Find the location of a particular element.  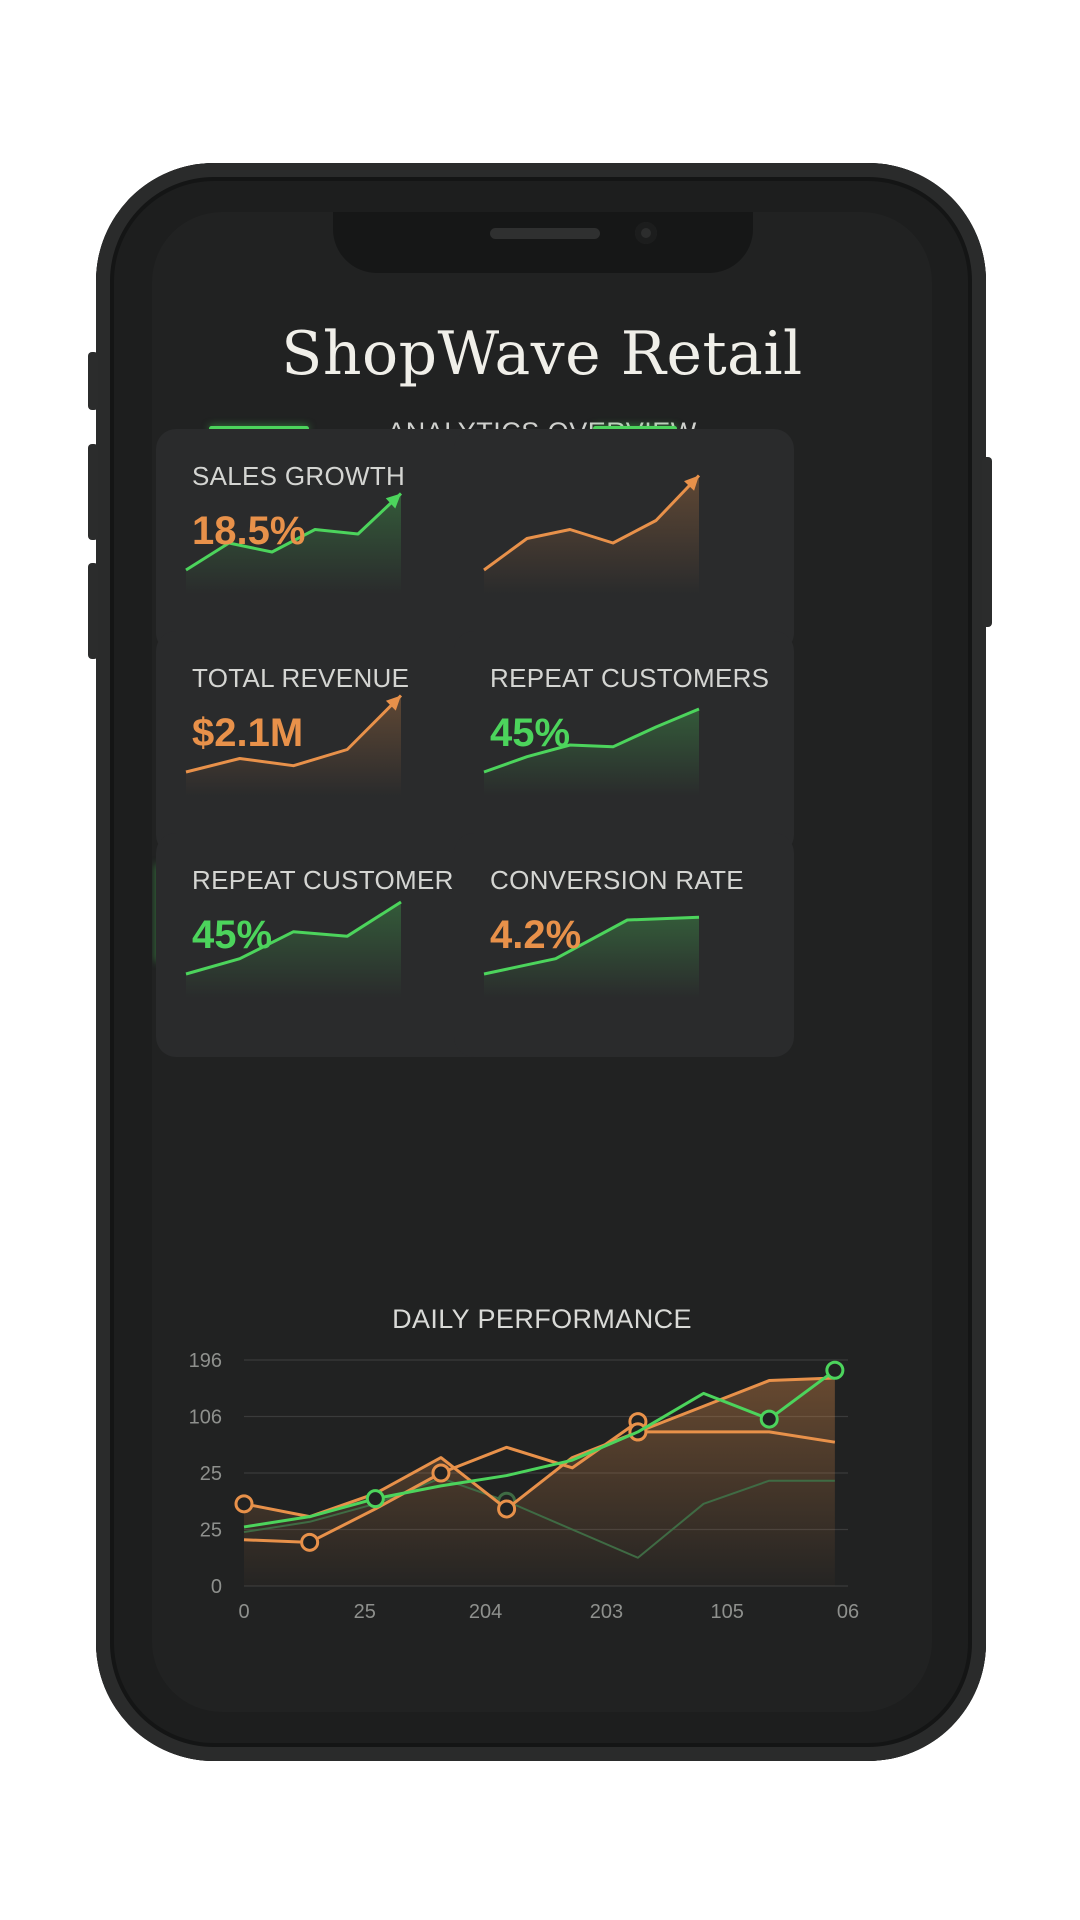

x-tick-label: 0 is located at coordinates (243, 1612).